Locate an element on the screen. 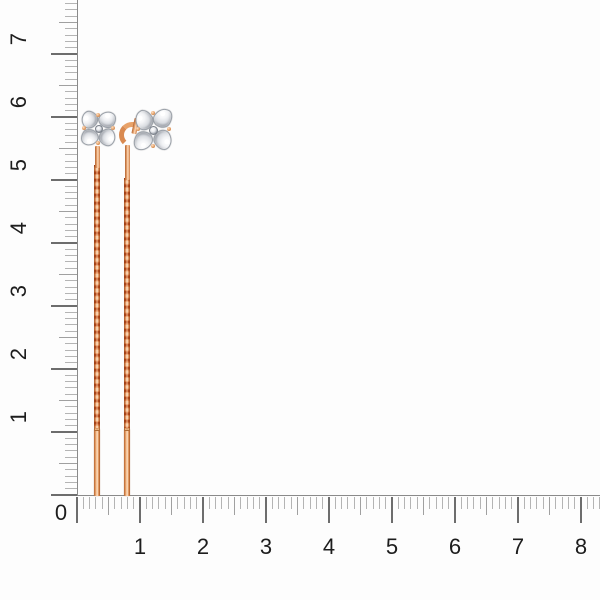 Image resolution: width=600 pixels, height=600 pixels. right-earring-hook-stem is located at coordinates (127, 162).